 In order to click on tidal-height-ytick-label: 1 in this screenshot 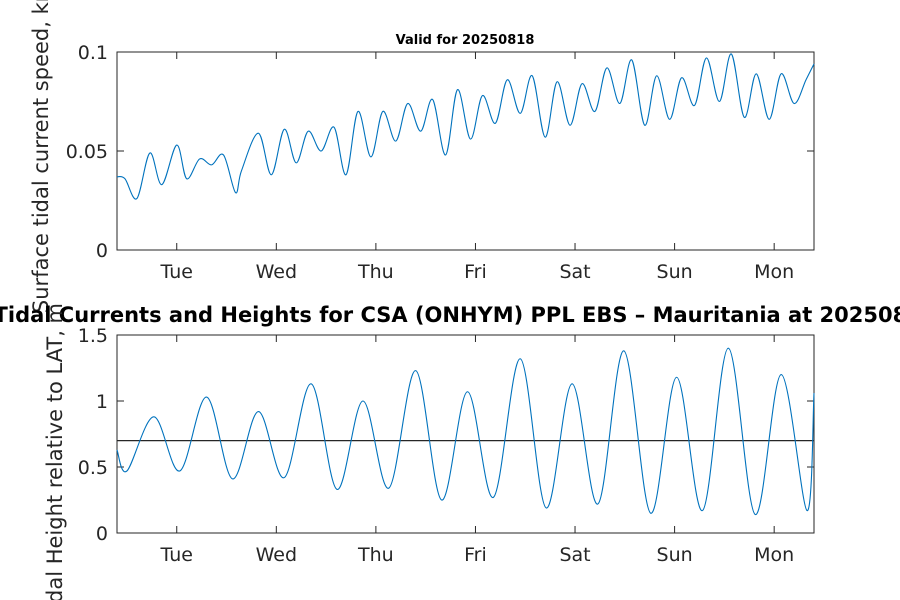, I will do `click(102, 402)`.